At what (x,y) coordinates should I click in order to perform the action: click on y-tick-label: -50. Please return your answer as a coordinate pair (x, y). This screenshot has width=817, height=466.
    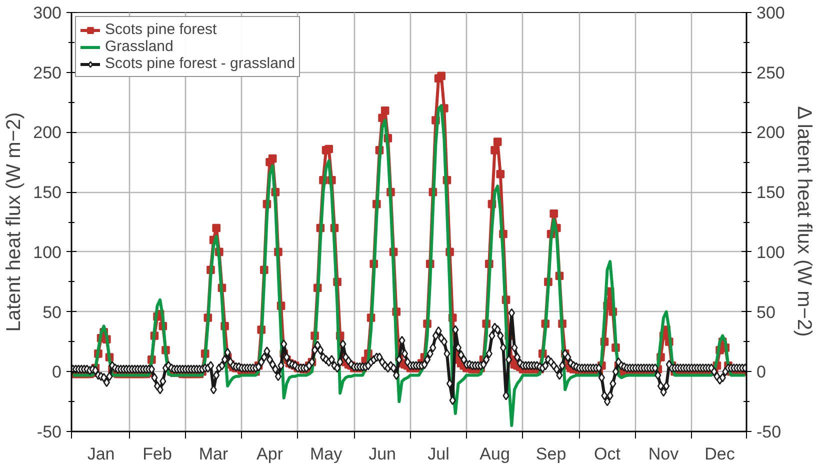
    Looking at the image, I should click on (49, 432).